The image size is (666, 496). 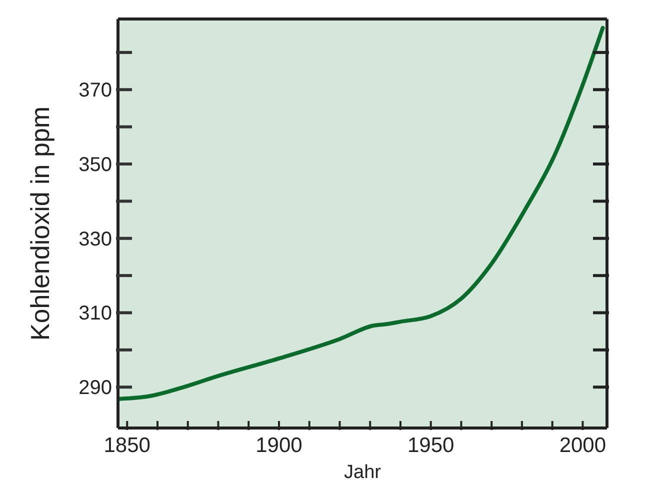 I want to click on x-tick-label: 1900, so click(x=279, y=445).